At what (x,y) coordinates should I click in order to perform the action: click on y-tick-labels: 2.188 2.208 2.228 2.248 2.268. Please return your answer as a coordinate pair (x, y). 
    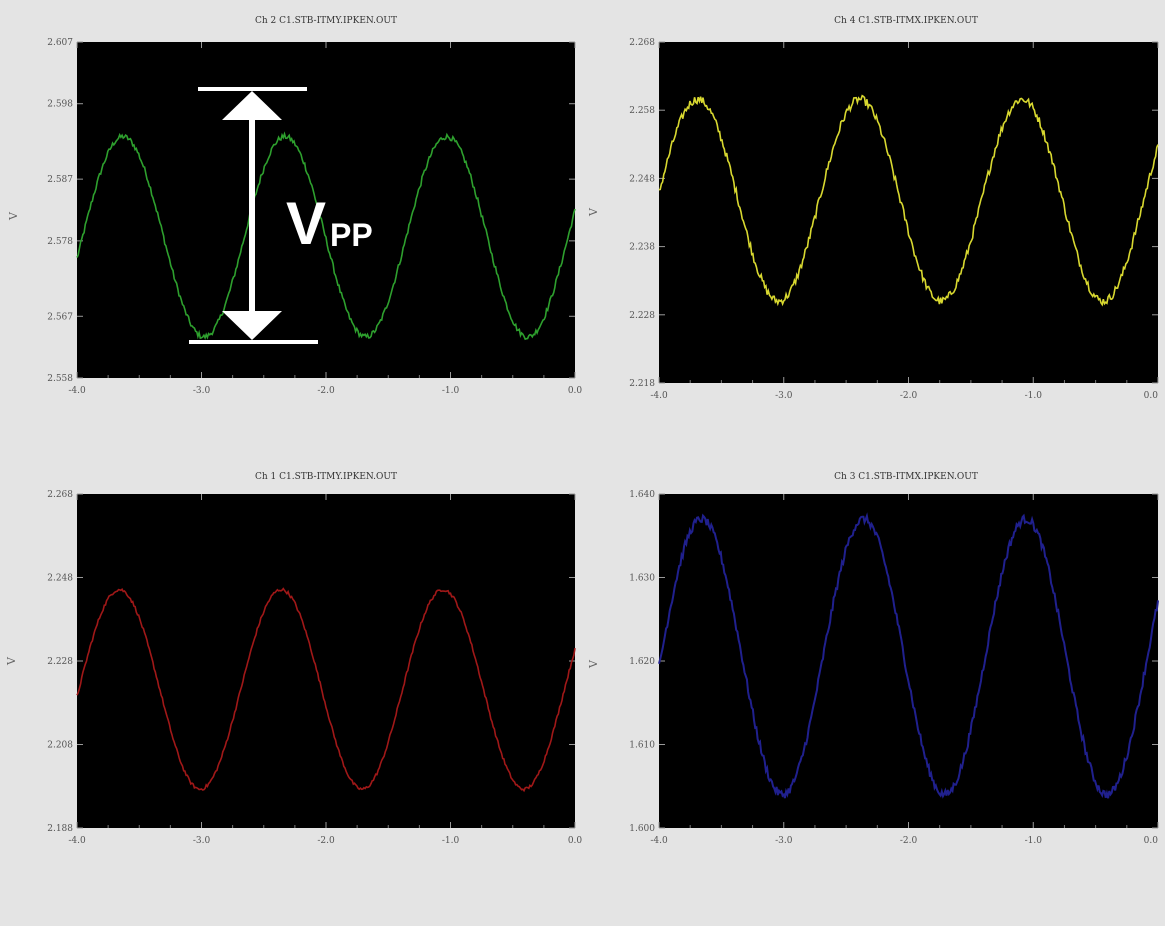
    Looking at the image, I should click on (60, 662).